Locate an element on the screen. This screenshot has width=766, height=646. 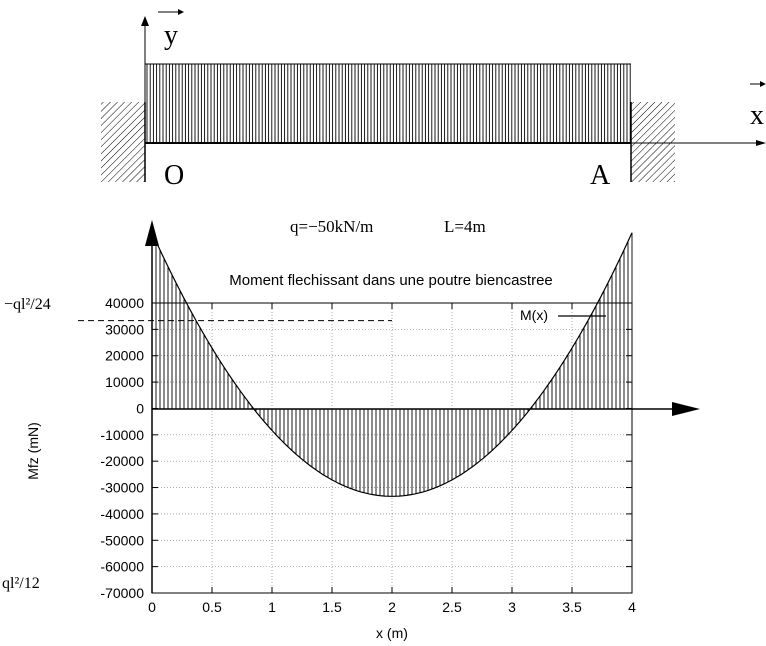
beam-x-label: x is located at coordinates (757, 115).